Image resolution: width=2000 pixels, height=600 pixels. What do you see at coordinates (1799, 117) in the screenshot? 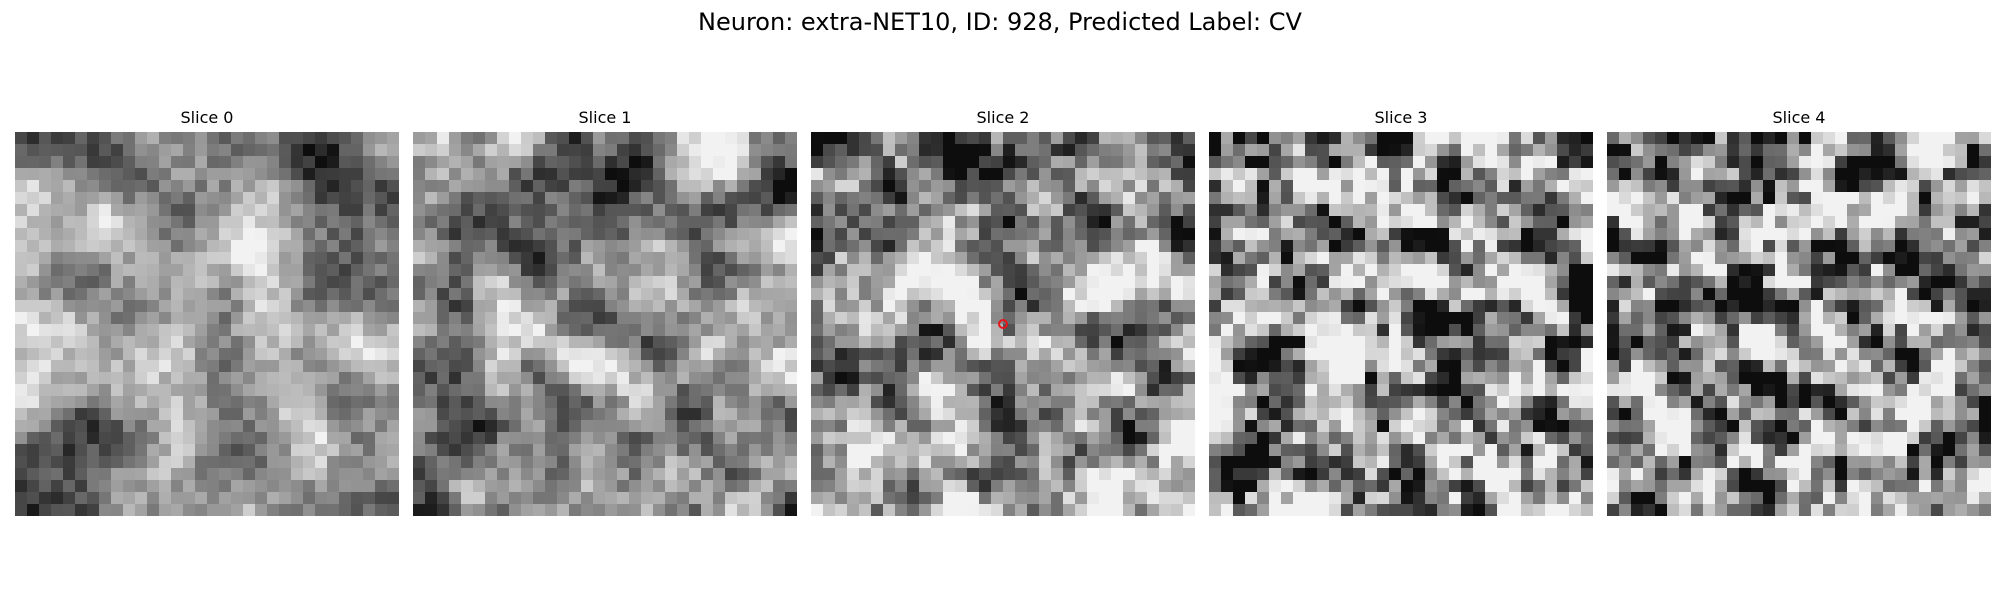
I see `slice-title: Slice 4` at bounding box center [1799, 117].